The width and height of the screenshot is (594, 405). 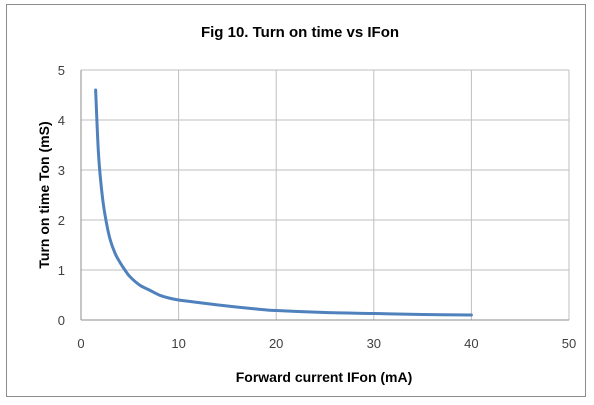 What do you see at coordinates (44, 194) in the screenshot?
I see `y-axis-label: Turn on time Ton (mS)` at bounding box center [44, 194].